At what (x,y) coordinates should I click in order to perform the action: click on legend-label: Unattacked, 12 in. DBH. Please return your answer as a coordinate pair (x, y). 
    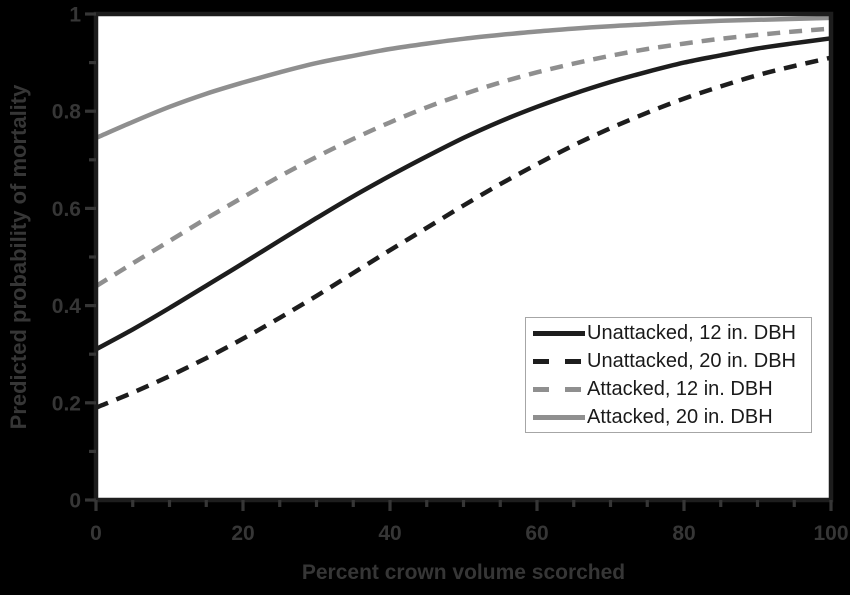
    Looking at the image, I should click on (691, 333).